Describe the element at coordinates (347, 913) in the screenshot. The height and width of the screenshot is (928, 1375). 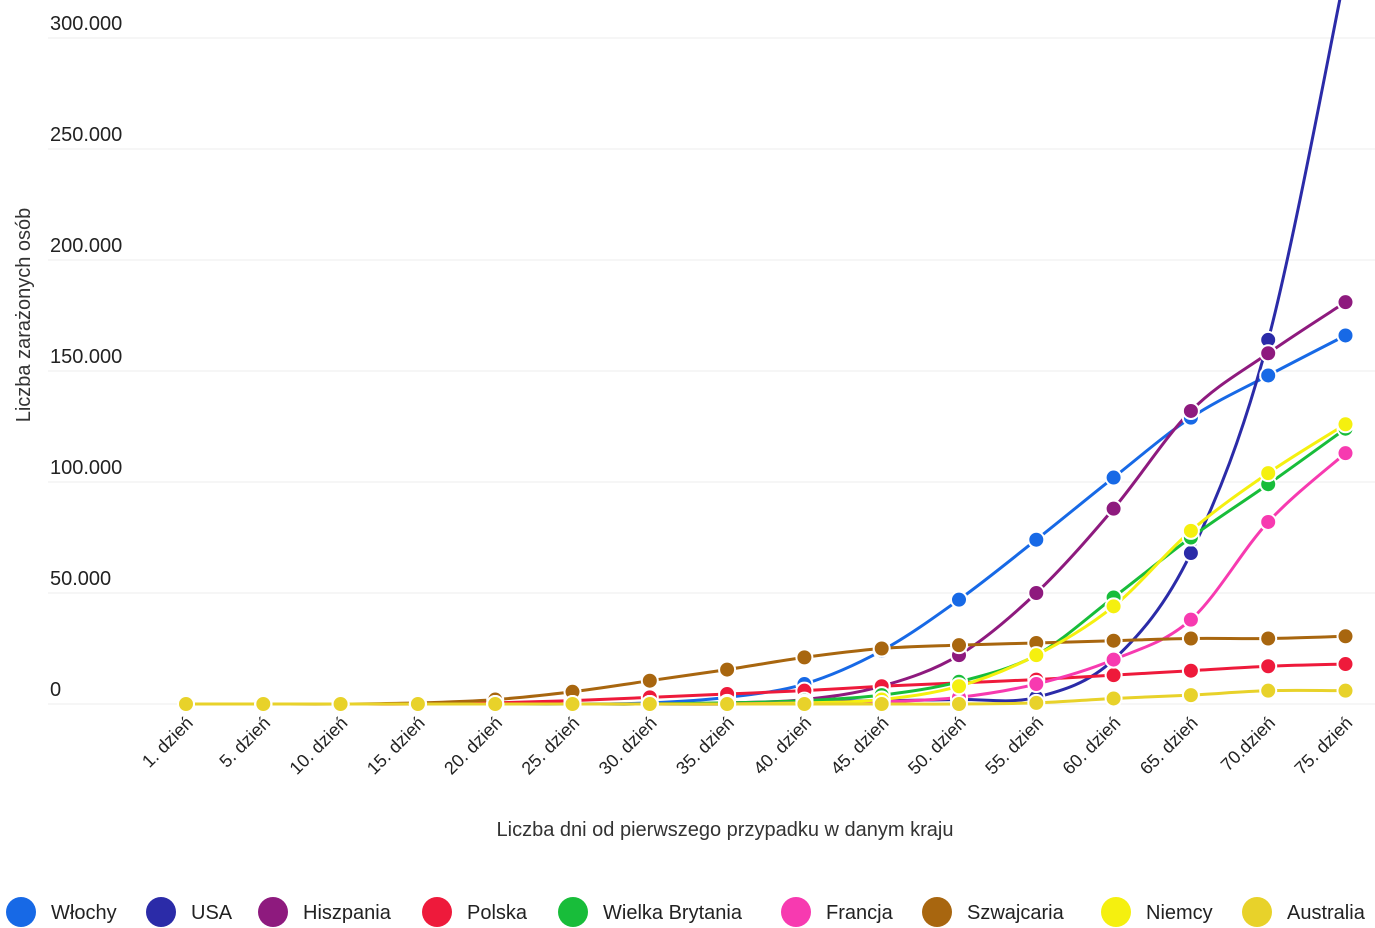
I see `legend-label: Hiszpania` at that location.